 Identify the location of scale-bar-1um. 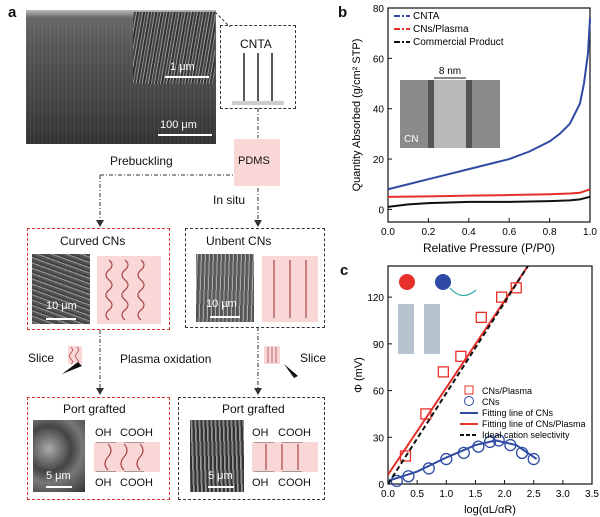
(187, 77).